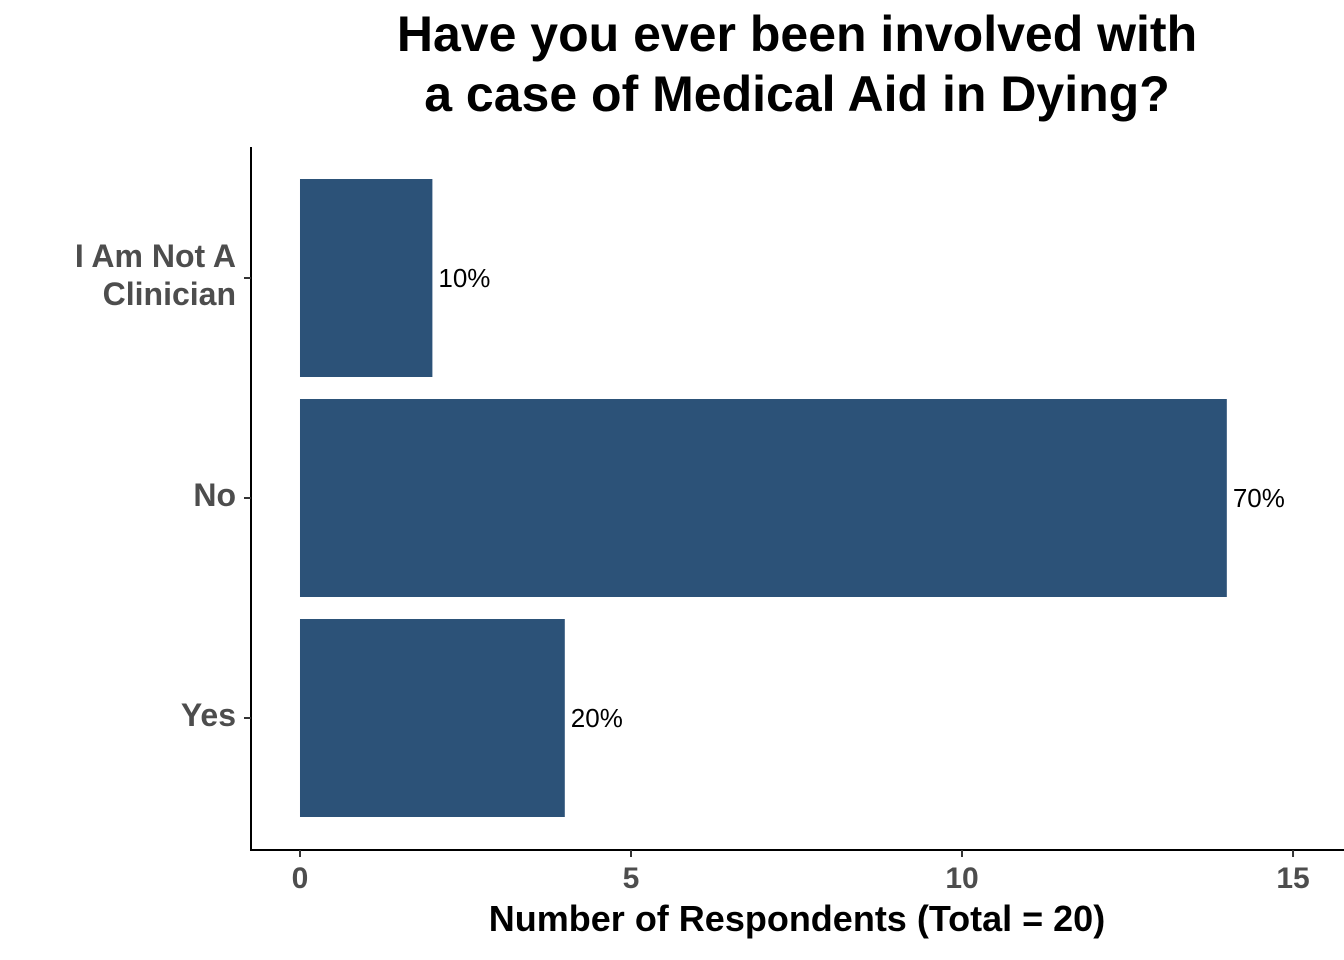 The image size is (1344, 960). What do you see at coordinates (214, 495) in the screenshot?
I see `y-tick-label: No` at bounding box center [214, 495].